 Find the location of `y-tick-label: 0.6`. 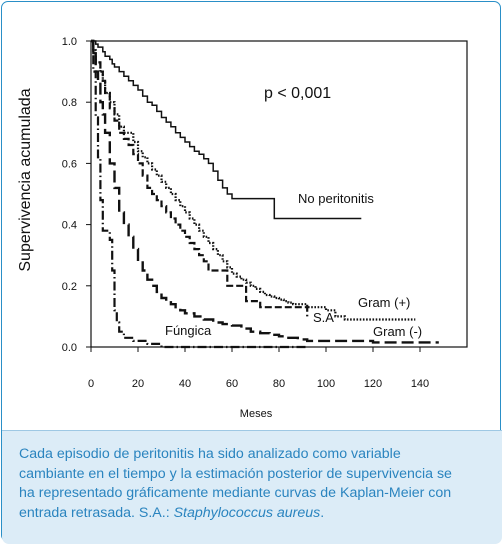

y-tick-label: 0.6 is located at coordinates (69, 164).